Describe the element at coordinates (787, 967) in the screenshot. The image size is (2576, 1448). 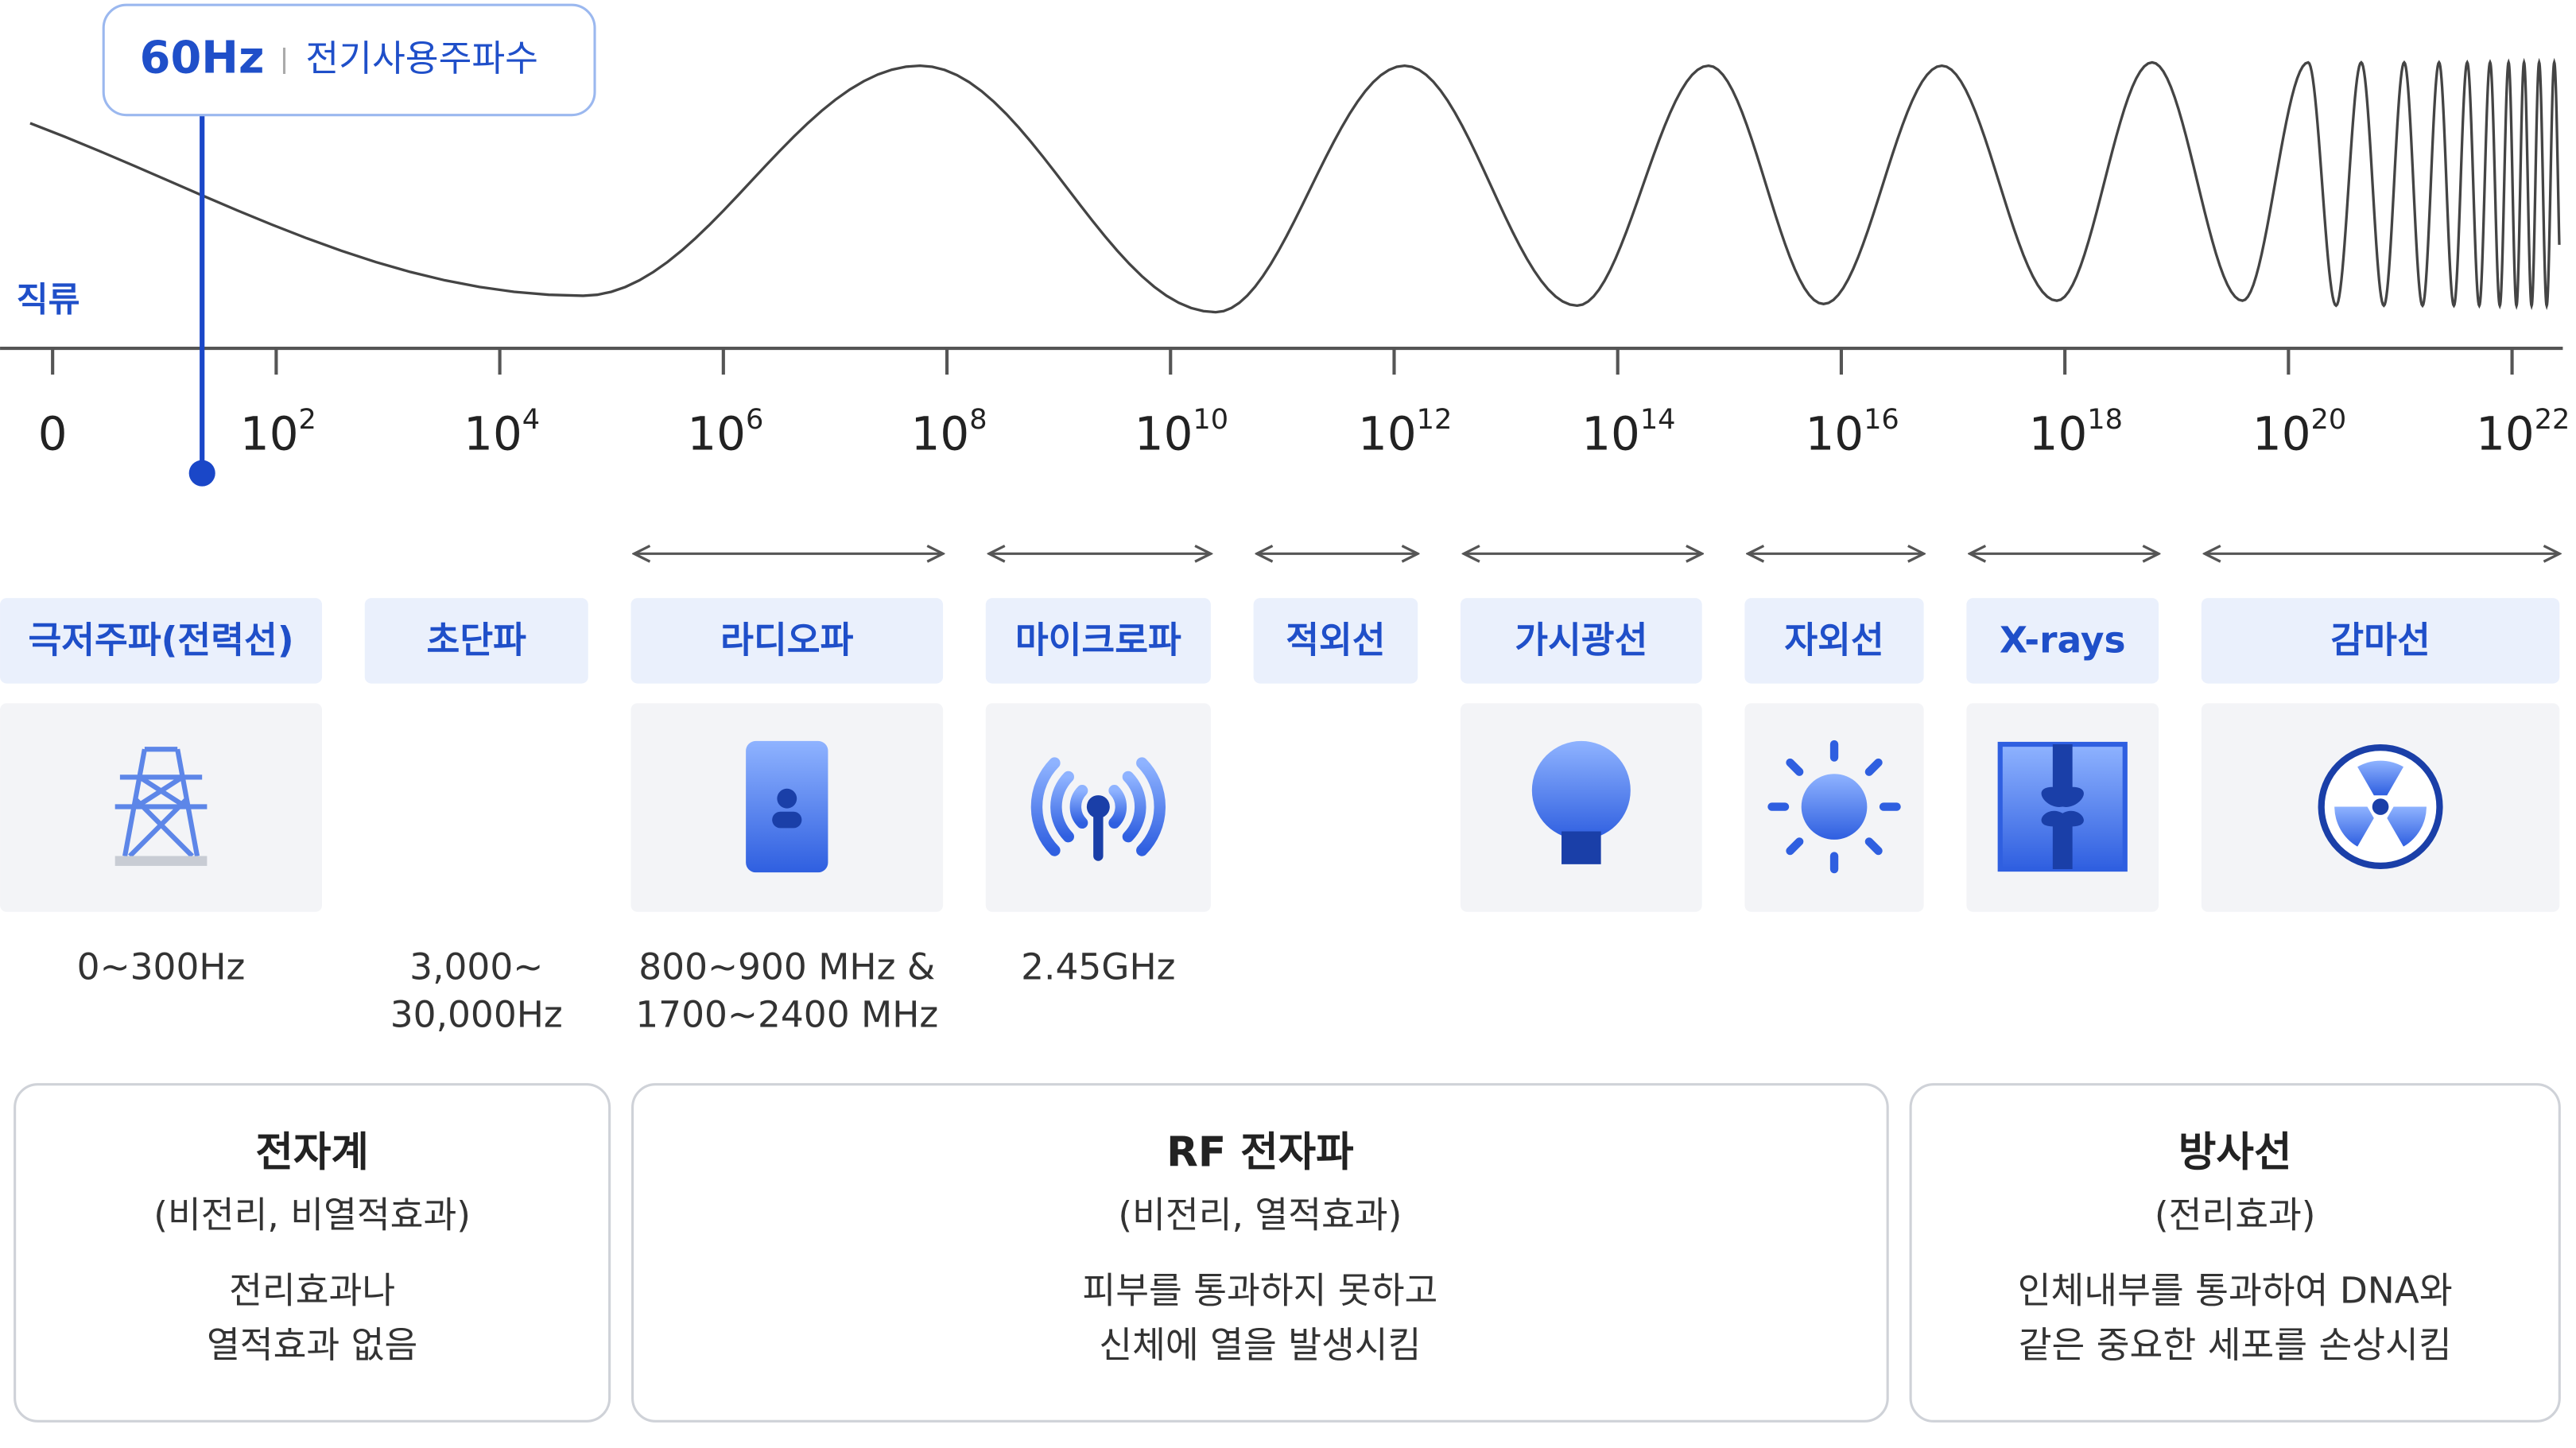
I see `band-range: 800~900 MHz &` at that location.